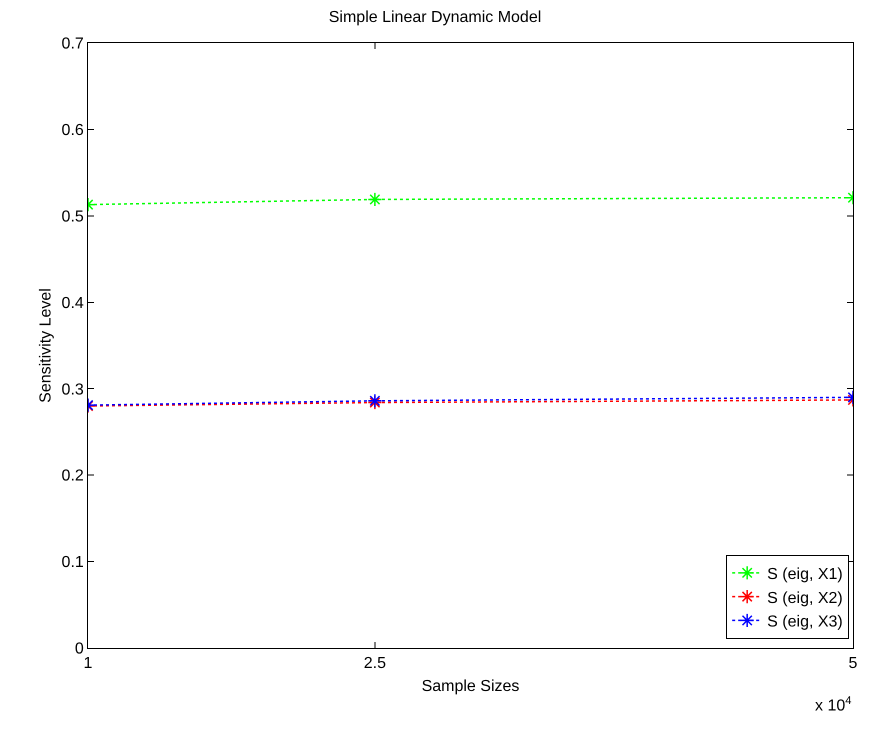  Describe the element at coordinates (73, 476) in the screenshot. I see `y-tick-label: 0.2` at that location.